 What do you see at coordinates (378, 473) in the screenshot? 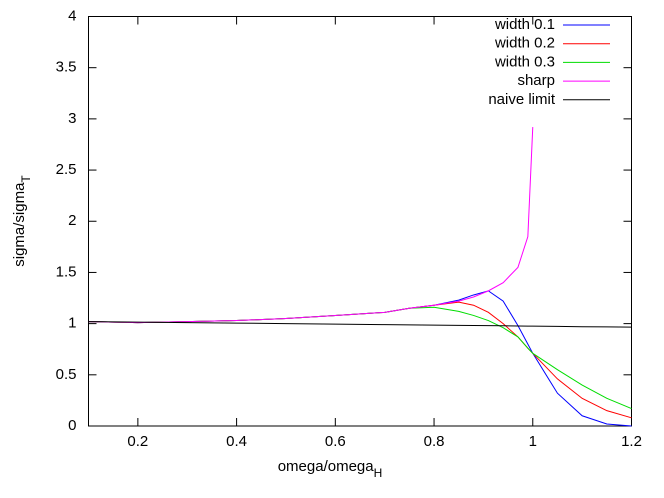
I see `x-label-sub: H` at bounding box center [378, 473].